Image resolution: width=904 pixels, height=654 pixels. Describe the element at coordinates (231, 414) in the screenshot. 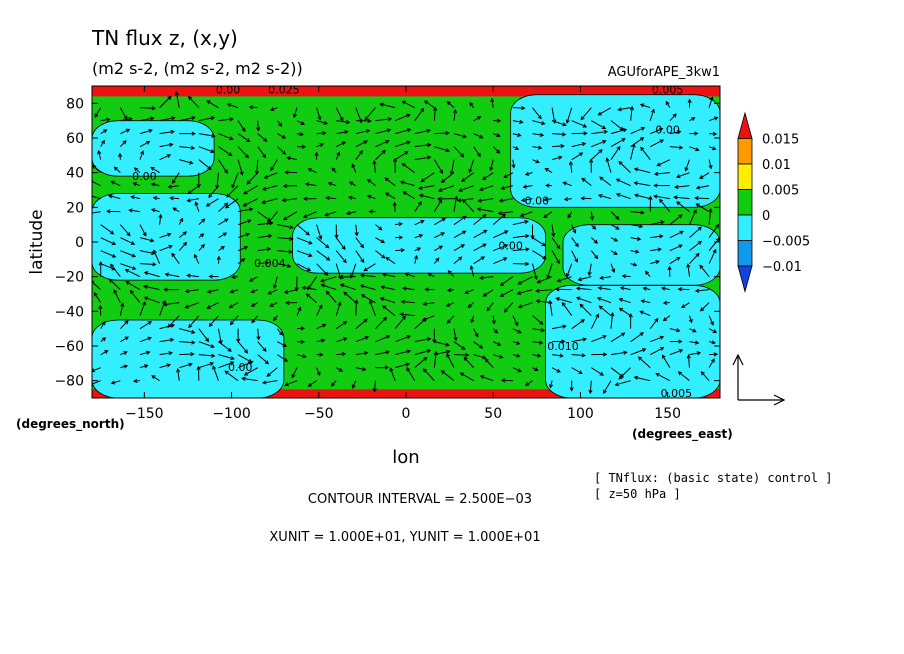

I see `x-tick-label-1: −100` at that location.